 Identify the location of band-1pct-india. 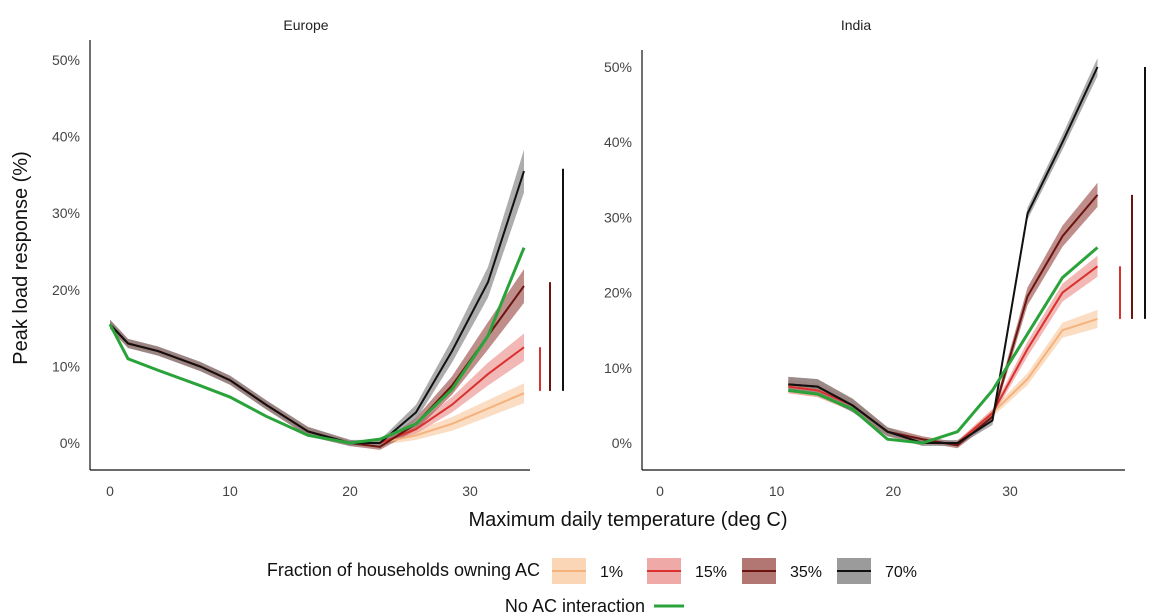
(943, 377).